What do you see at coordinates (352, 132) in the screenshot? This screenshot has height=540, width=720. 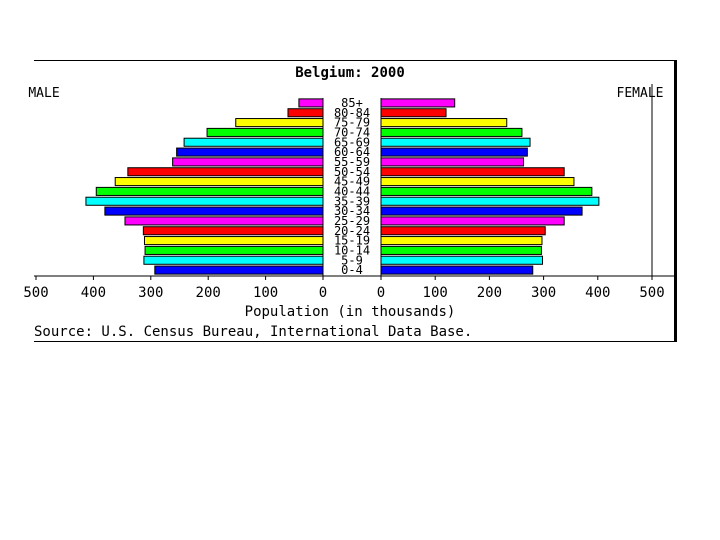 I see `age-label: 70-74` at bounding box center [352, 132].